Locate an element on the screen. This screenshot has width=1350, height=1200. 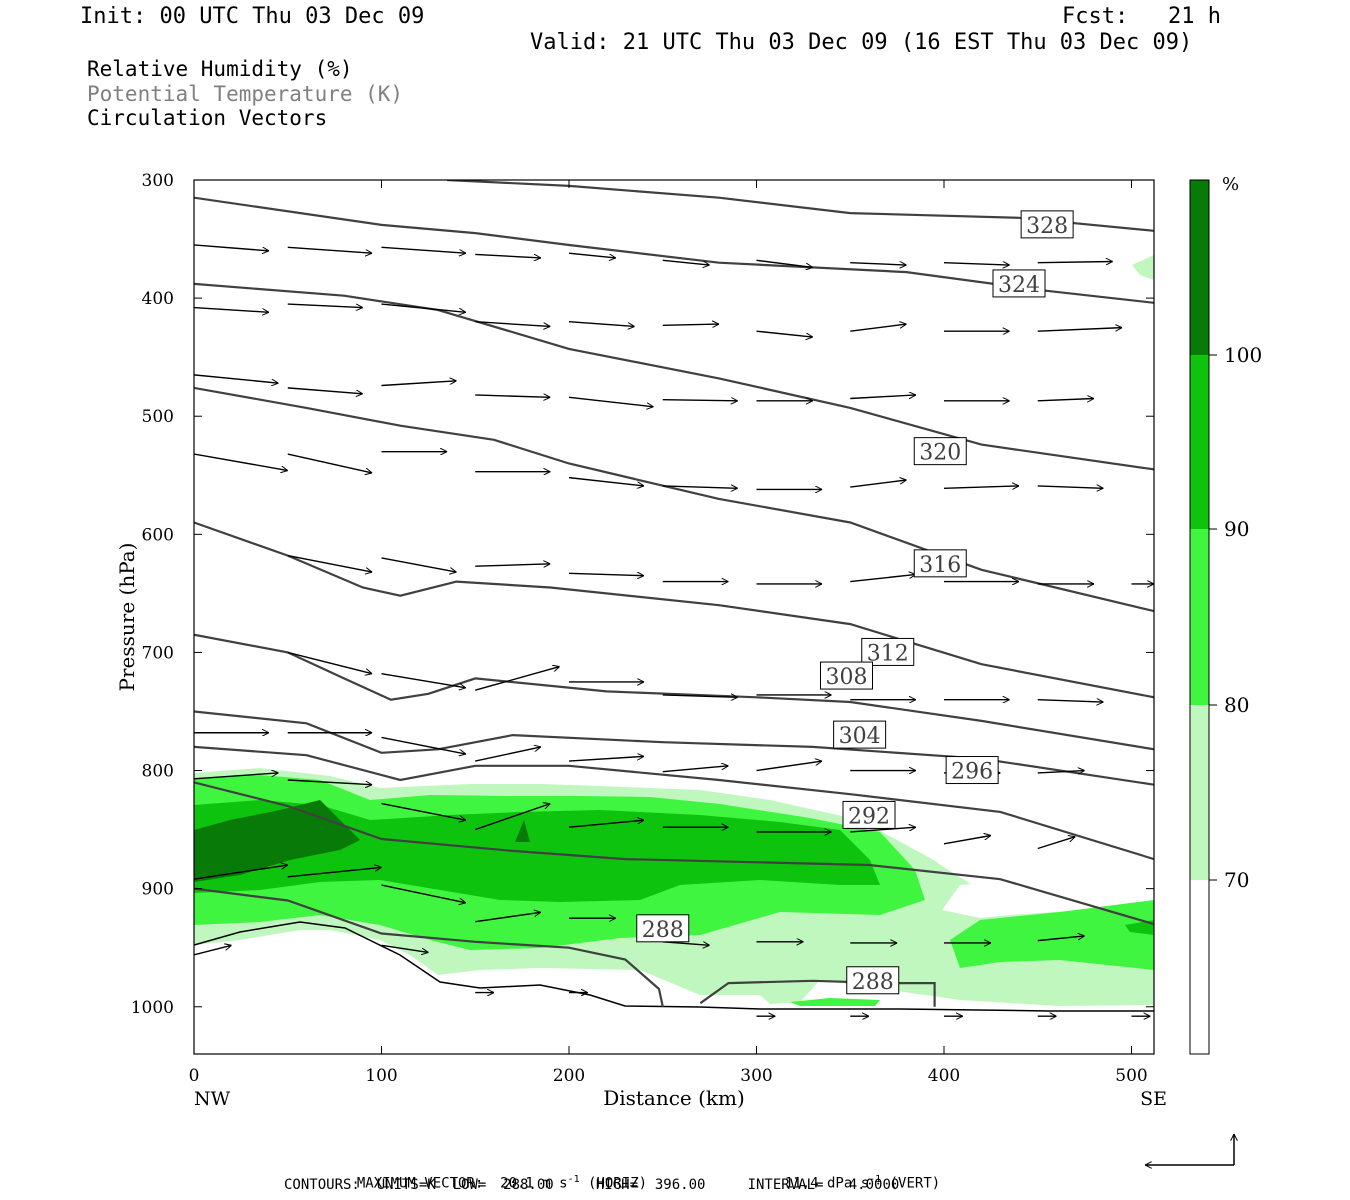
rh-70-top-right-patch is located at coordinates (1143, 267).